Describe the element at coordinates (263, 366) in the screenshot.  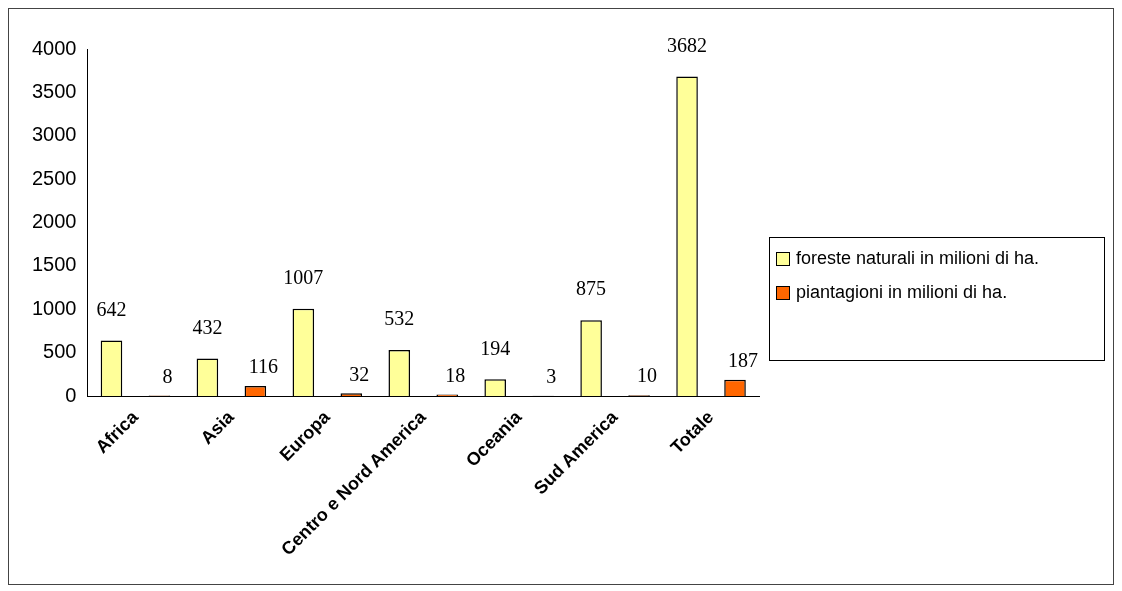
I see `data-label: 116` at that location.